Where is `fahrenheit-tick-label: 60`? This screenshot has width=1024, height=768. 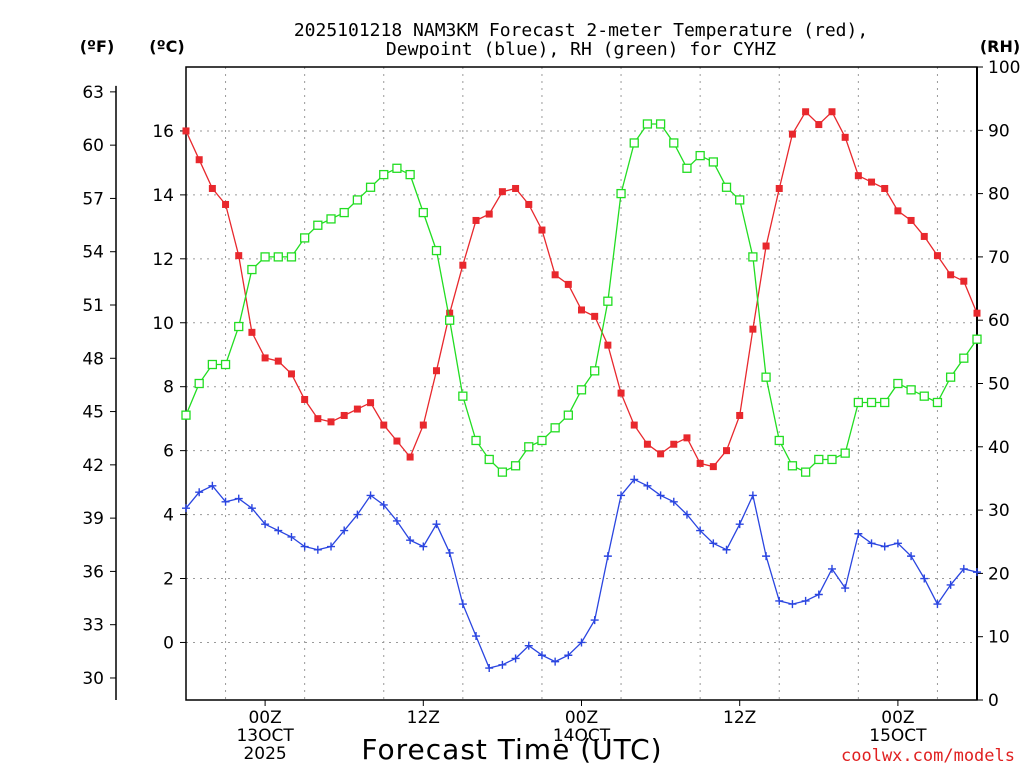 fahrenheit-tick-label: 60 is located at coordinates (93, 146).